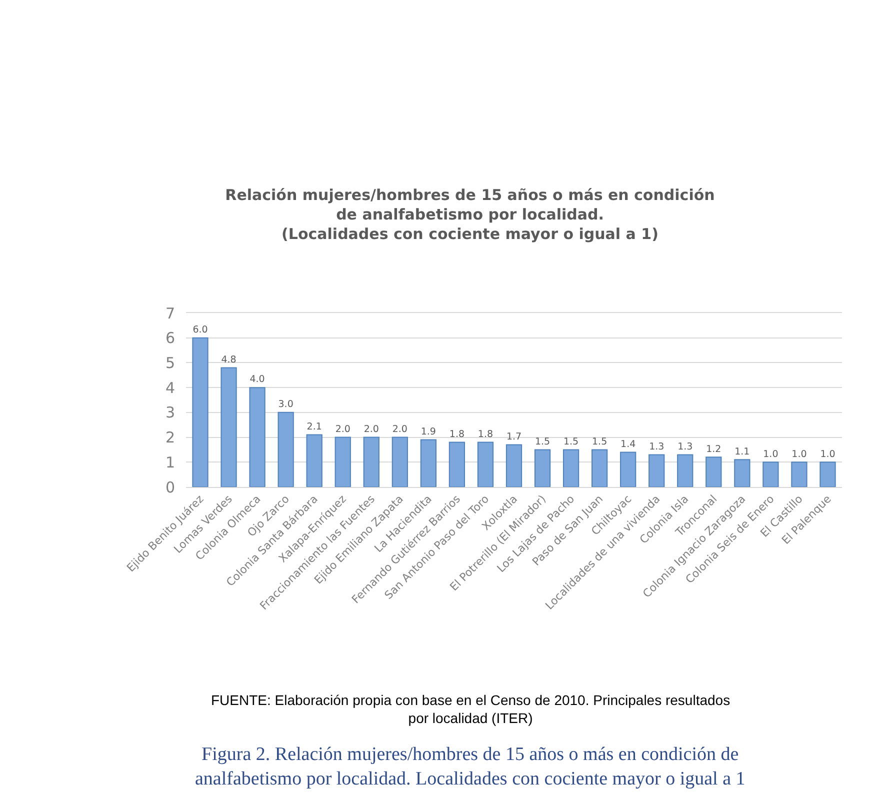 This screenshot has height=804, width=875. Describe the element at coordinates (170, 387) in the screenshot. I see `y-tick-label: 4` at that location.